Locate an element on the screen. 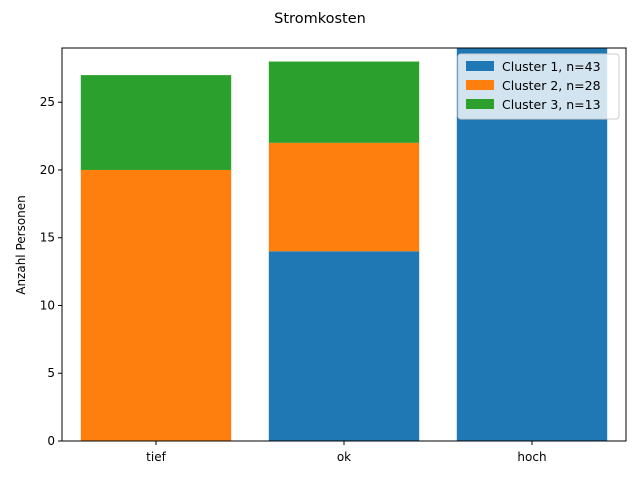 This screenshot has width=640, height=480. chart-title: Stromkosten is located at coordinates (320, 19).